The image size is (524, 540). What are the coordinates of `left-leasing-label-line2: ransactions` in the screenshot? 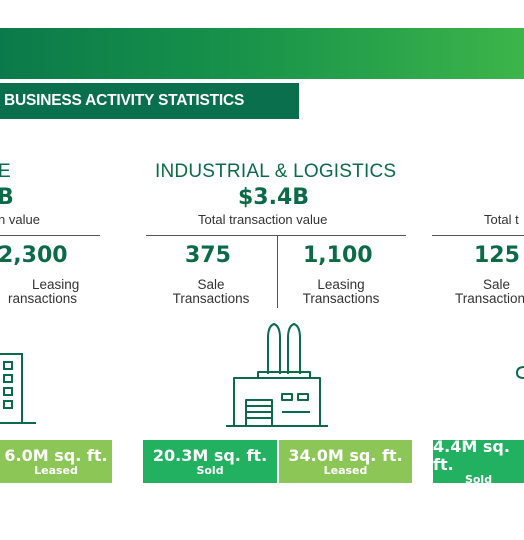 It's located at (43, 298).